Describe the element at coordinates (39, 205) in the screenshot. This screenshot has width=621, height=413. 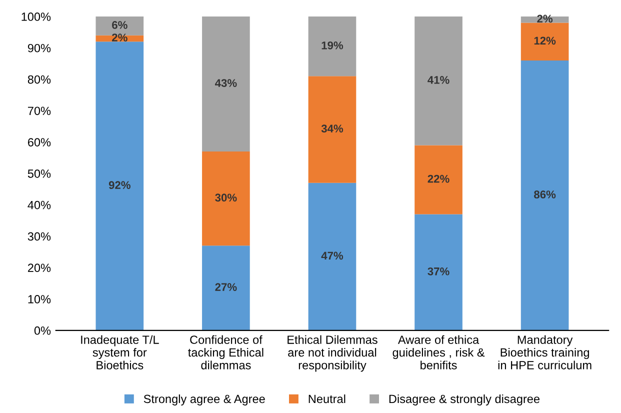
I see `y-tick-label: 40%` at that location.